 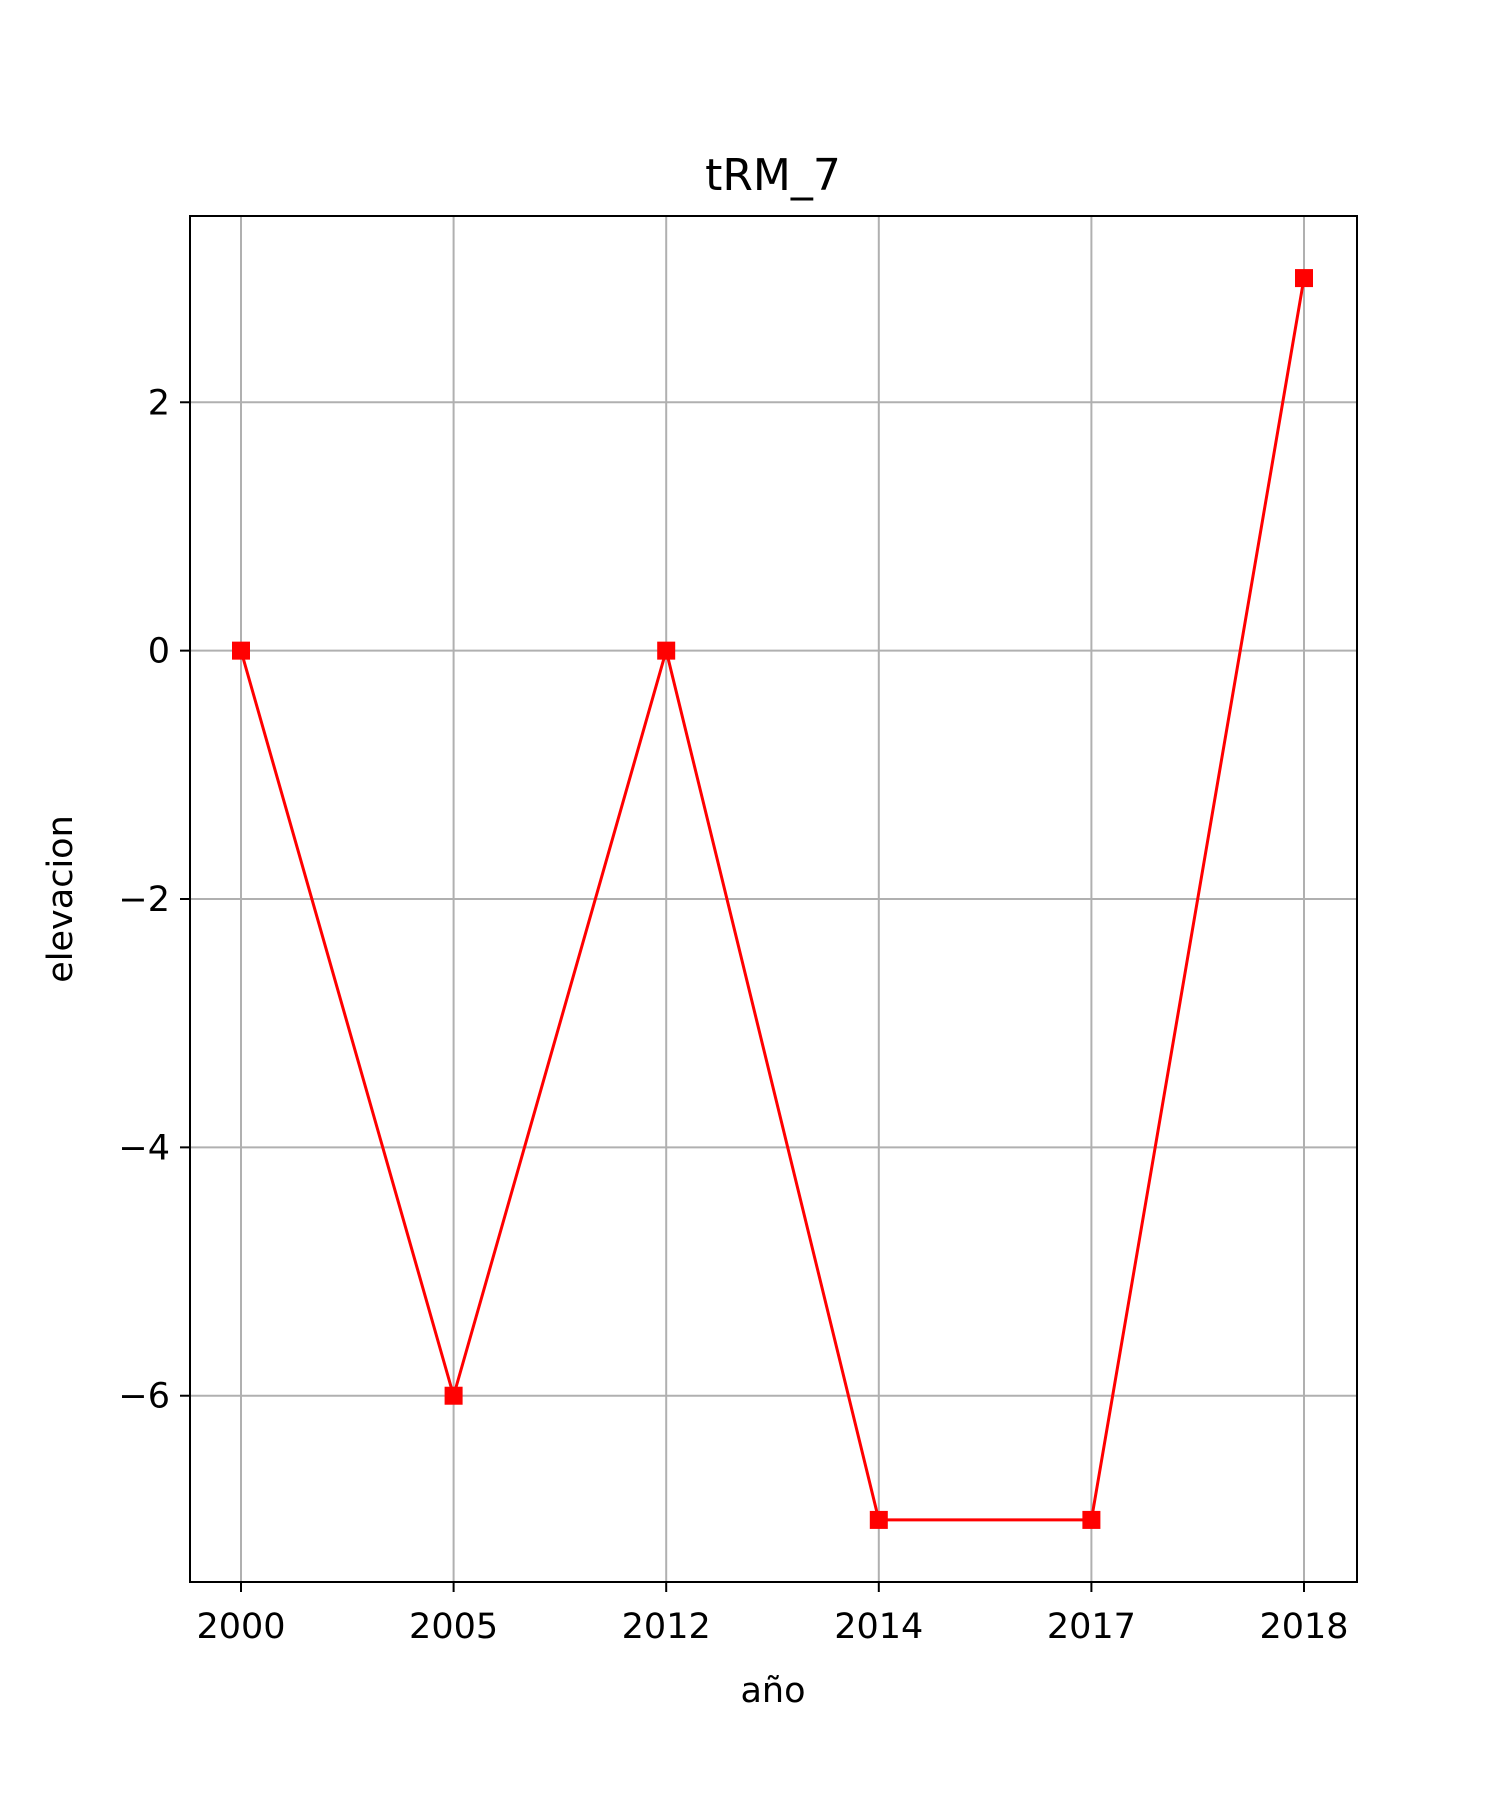 I want to click on y-axis-label: elevacion, so click(x=61, y=899).